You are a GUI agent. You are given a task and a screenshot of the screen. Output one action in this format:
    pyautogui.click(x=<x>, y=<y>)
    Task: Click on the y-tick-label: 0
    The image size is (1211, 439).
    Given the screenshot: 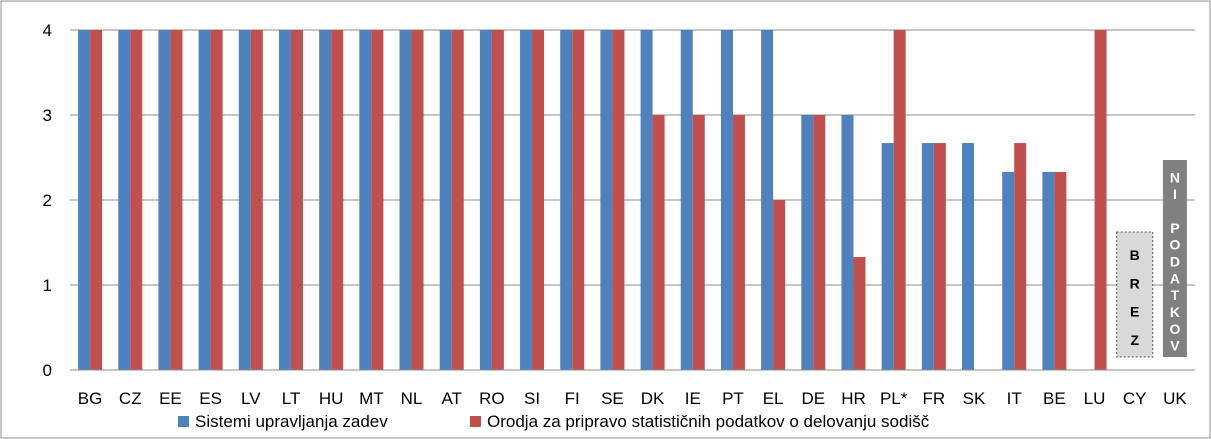 What is the action you would take?
    pyautogui.click(x=47, y=370)
    